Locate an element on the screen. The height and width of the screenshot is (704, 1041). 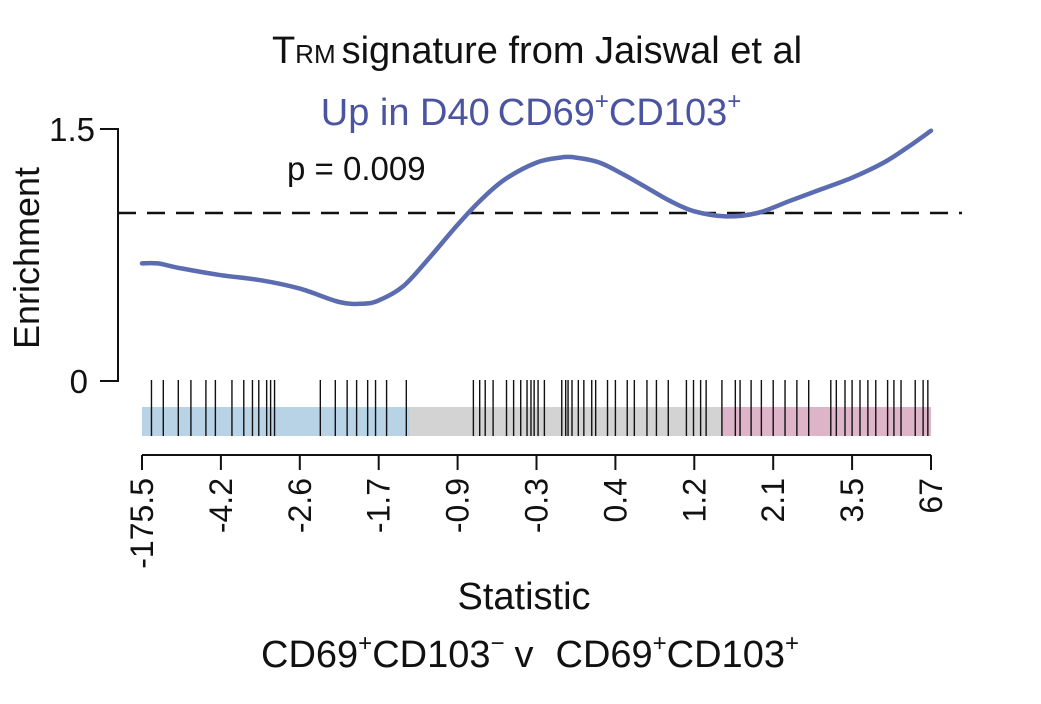
x-tick-label: 67 is located at coordinates (931, 496).